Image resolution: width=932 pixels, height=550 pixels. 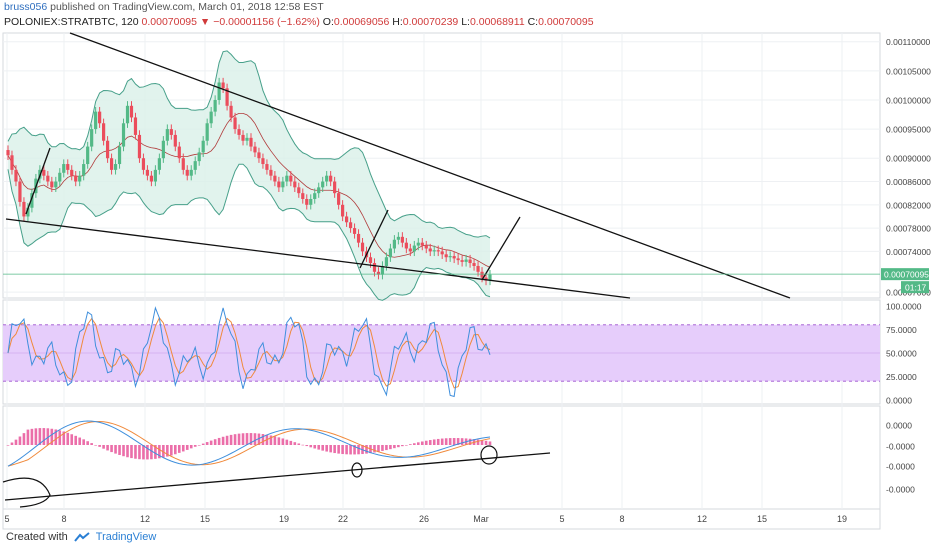 I want to click on high-label: H:, so click(x=397, y=22).